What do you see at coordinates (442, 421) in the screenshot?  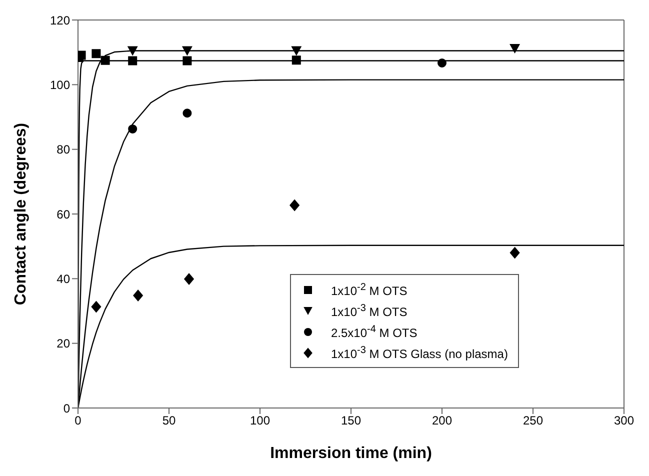 I see `x-tick-label: 200` at bounding box center [442, 421].